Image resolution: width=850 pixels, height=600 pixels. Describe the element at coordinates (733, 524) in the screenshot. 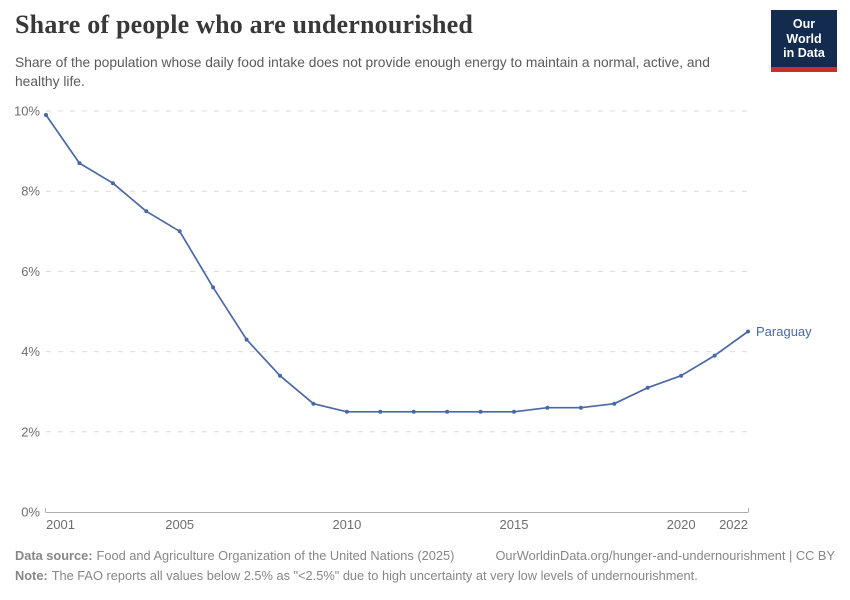

I see `x-axis-tick-label: 2022` at that location.